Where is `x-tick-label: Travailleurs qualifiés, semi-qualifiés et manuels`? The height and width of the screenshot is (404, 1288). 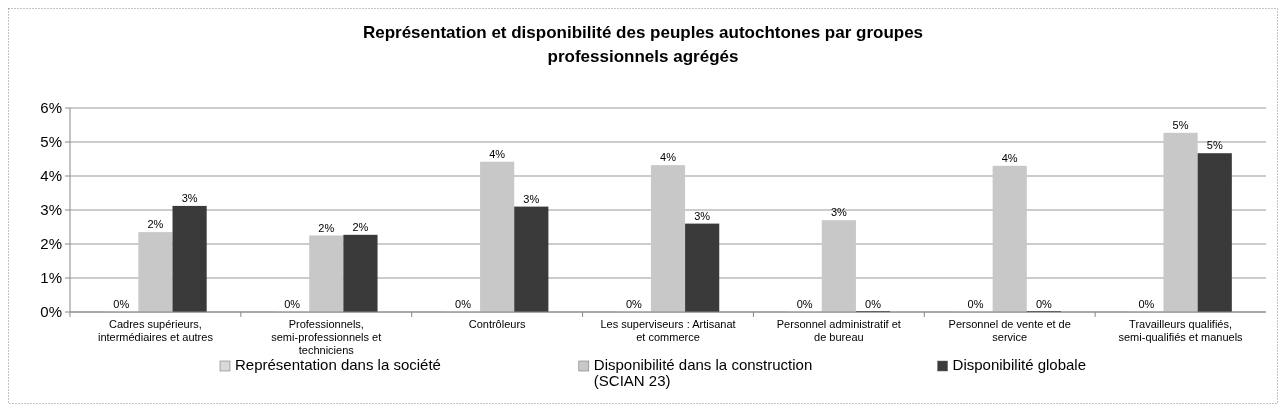
x-tick-label: Travailleurs qualifiés, semi-qualifiés et manuels is located at coordinates (1181, 330).